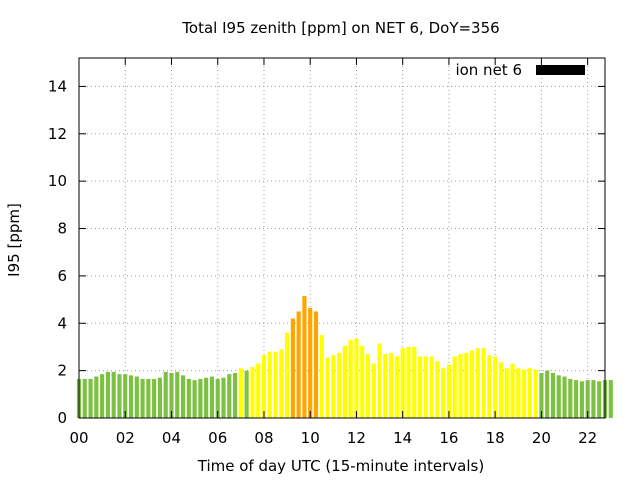  I want to click on y-tick-label: 0, so click(62, 418).